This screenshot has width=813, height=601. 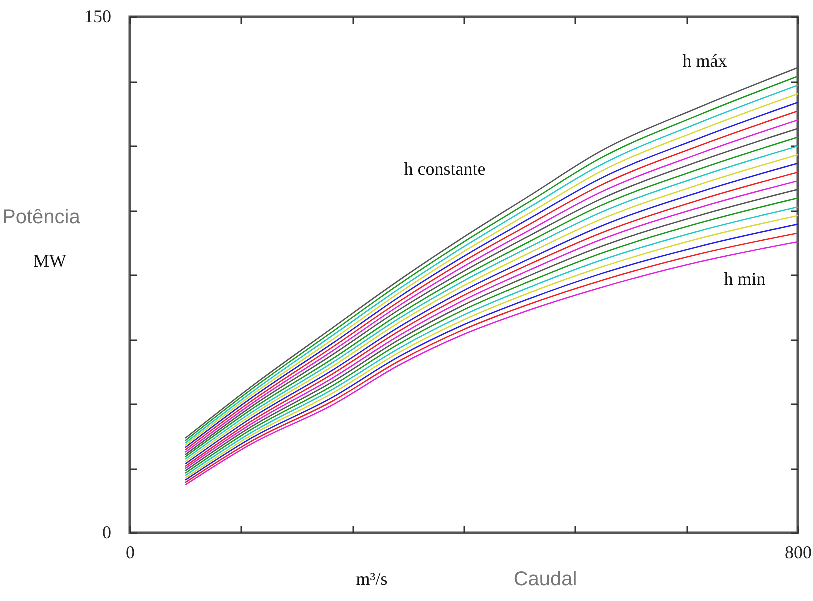 I want to click on text: m³/s, so click(x=372, y=579).